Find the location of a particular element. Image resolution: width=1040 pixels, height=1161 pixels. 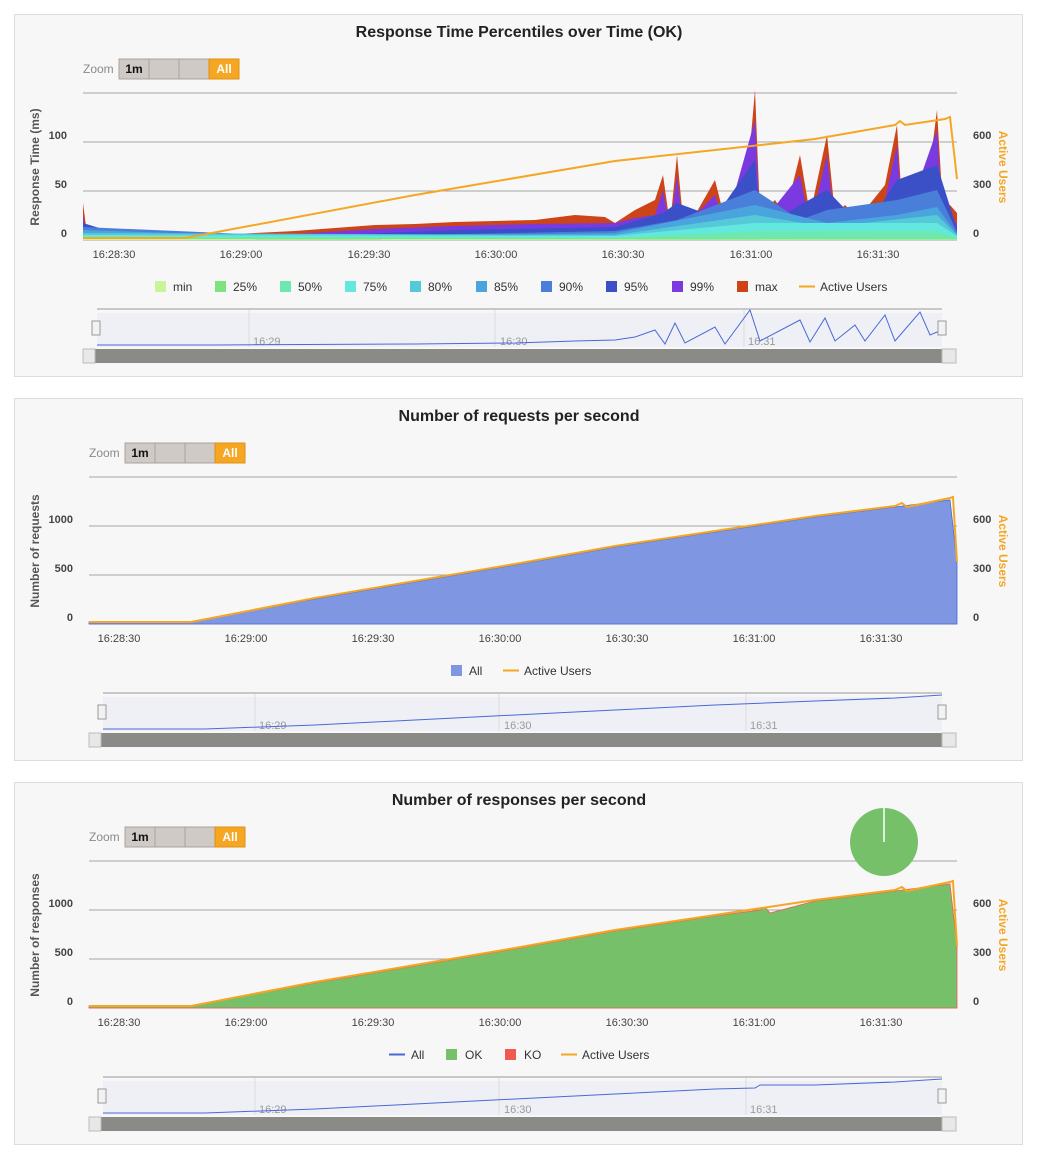

legend-swatch-ko is located at coordinates (510, 1054).